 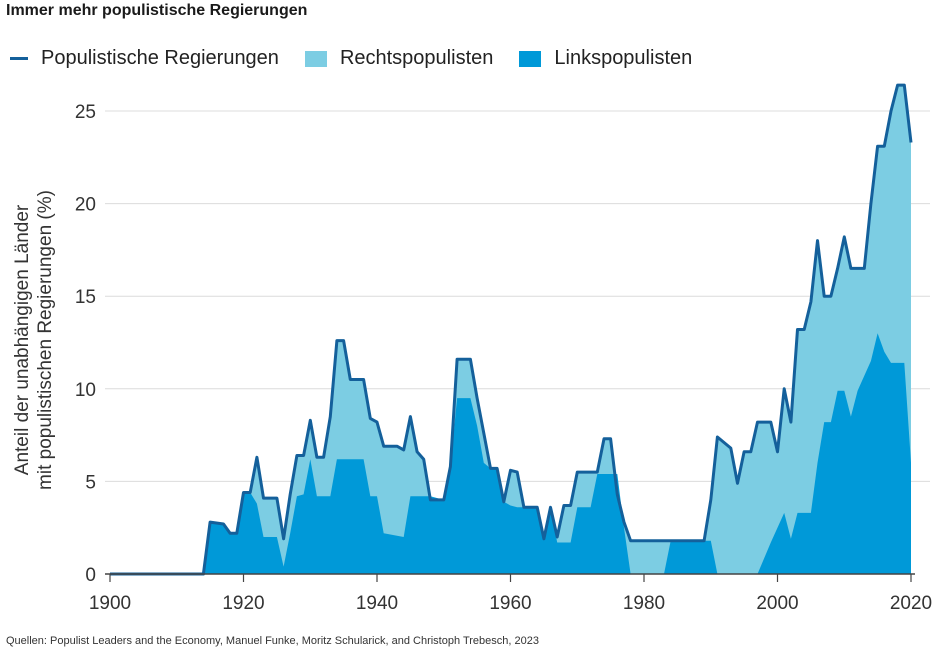 I want to click on x-tick-label: 2020, so click(x=911, y=603).